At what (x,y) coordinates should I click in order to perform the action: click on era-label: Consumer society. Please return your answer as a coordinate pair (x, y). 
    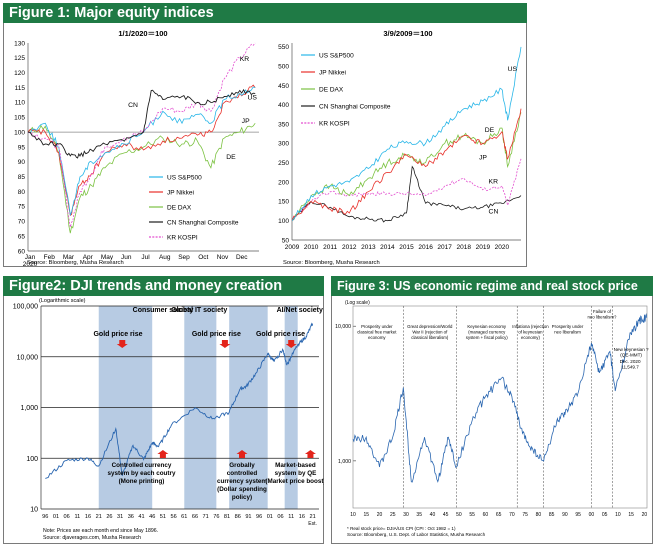
    Looking at the image, I should click on (163, 310).